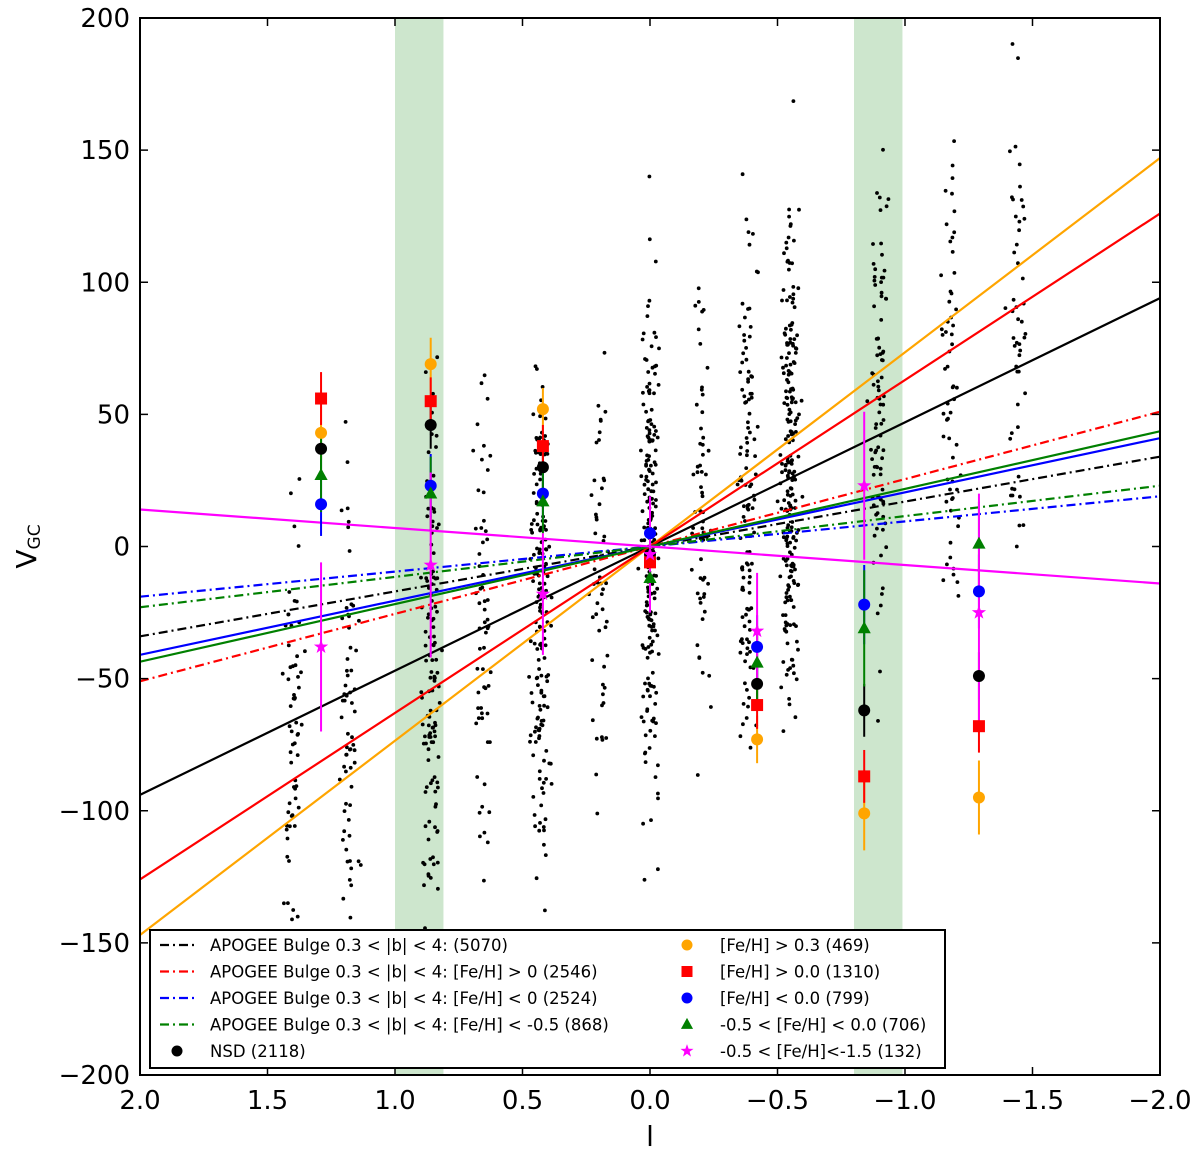 The height and width of the screenshot is (1156, 1200). Describe the element at coordinates (394, 1101) in the screenshot. I see `x-tick-label: 1.0` at that location.